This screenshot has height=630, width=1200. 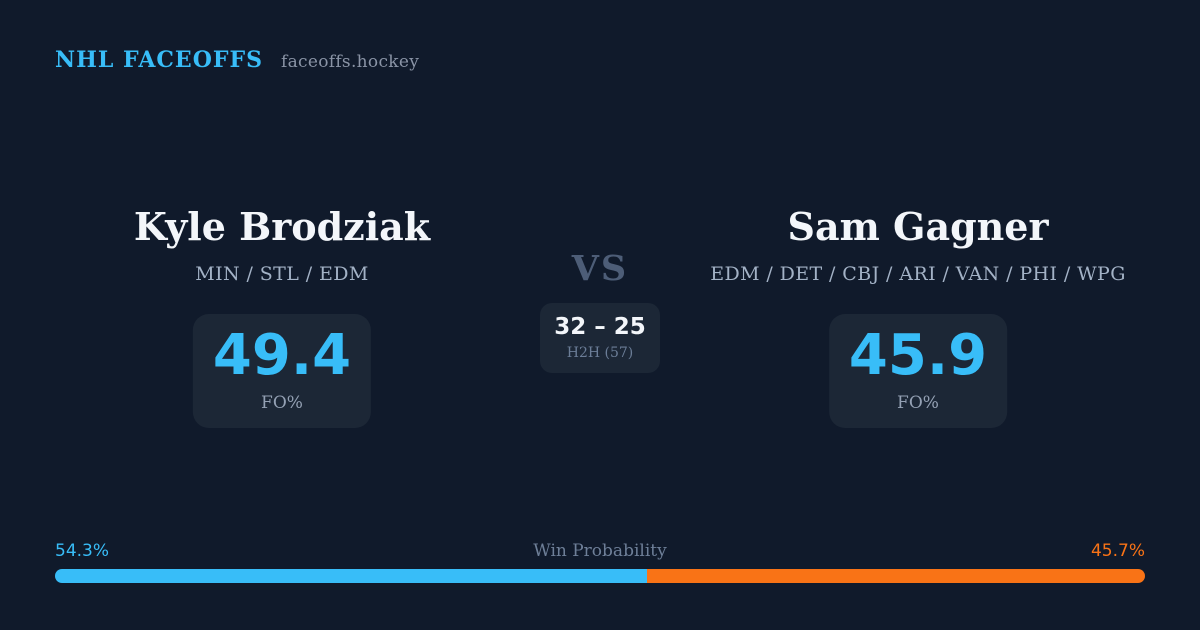 What do you see at coordinates (918, 403) in the screenshot?
I see `fo-pct-label-right: FO%` at bounding box center [918, 403].